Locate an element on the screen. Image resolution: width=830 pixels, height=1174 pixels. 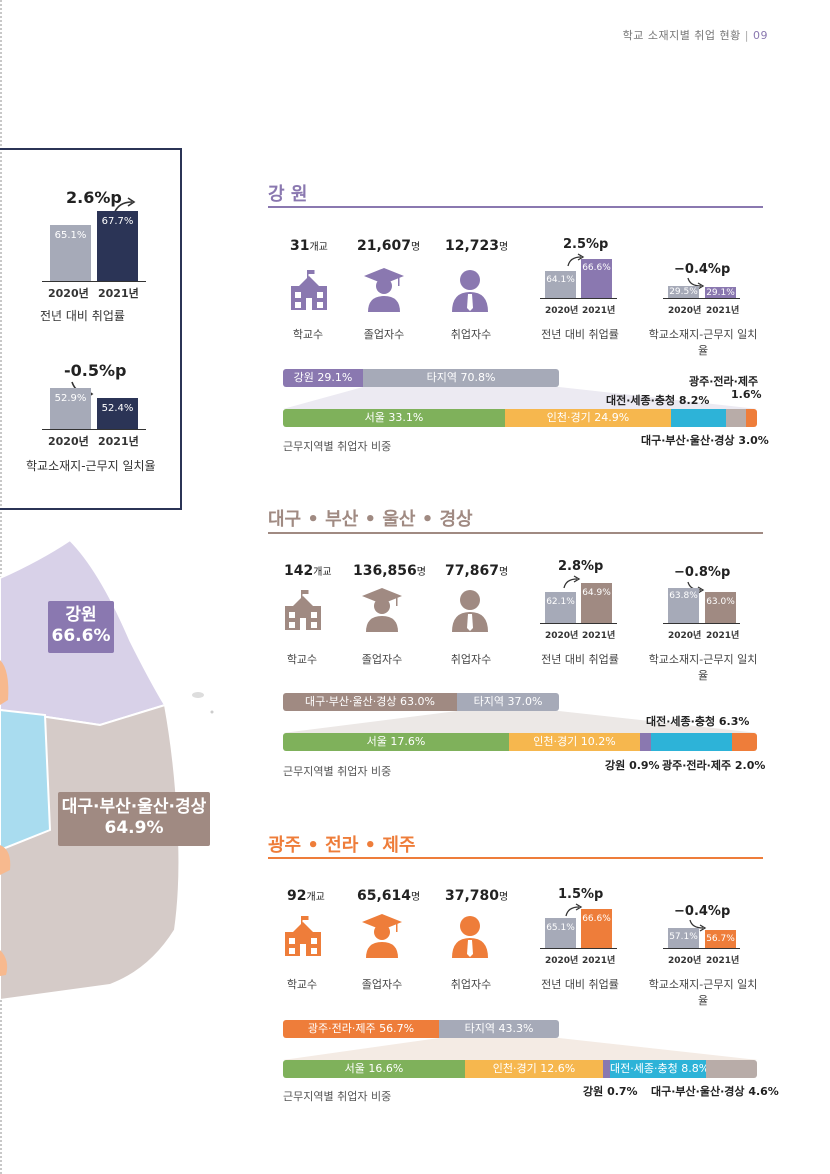
gwangju-note-daegu: 대구·부산·울산·경상 4.6% is located at coordinates (715, 1091).